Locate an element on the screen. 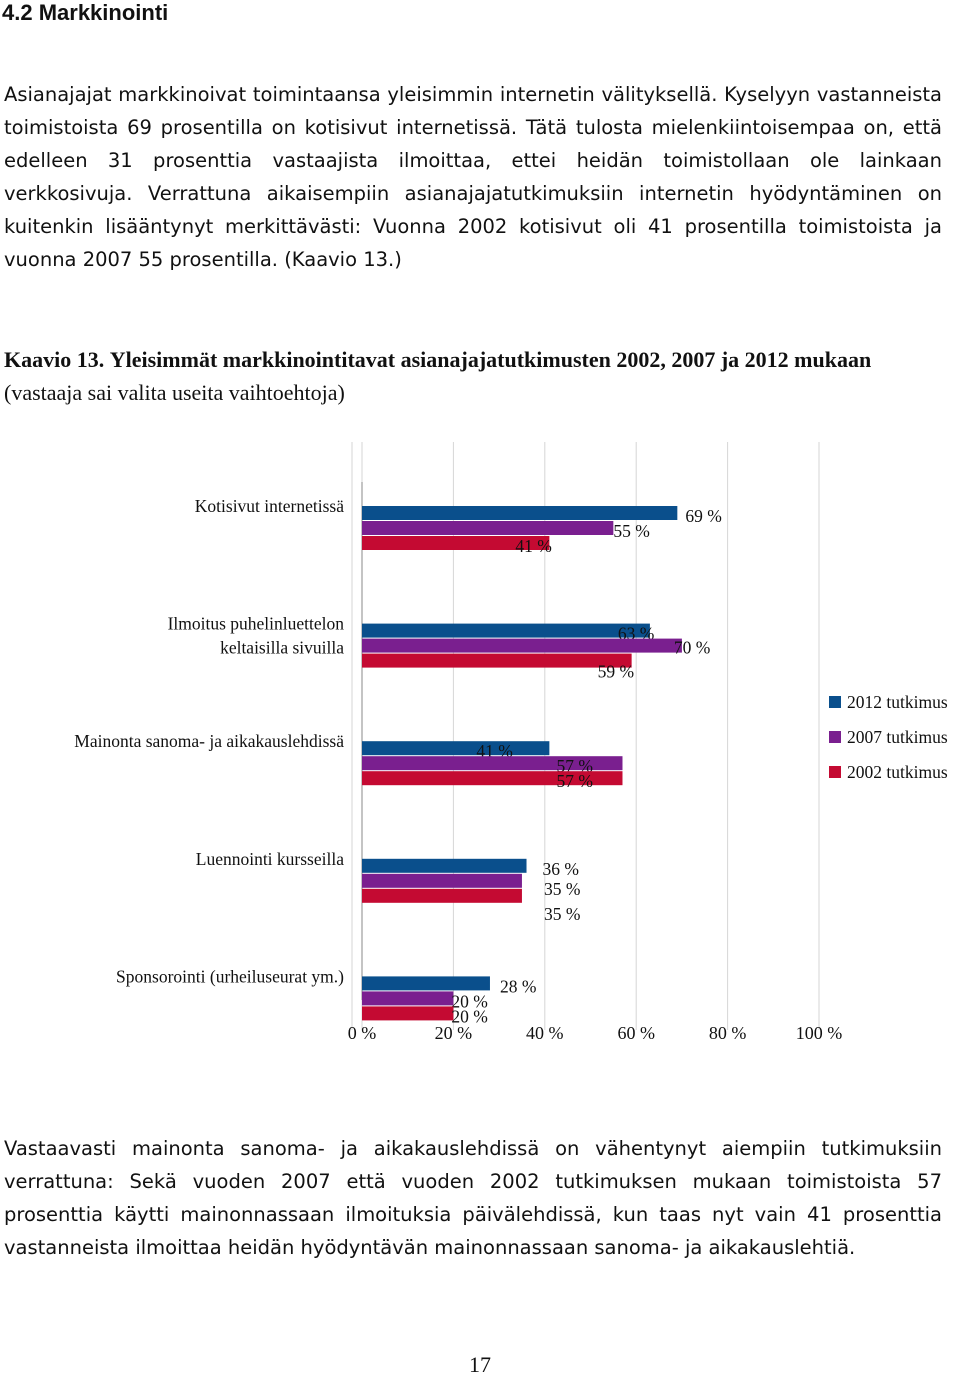  section-heading: 4.2 Markkinointi is located at coordinates (85, 12).